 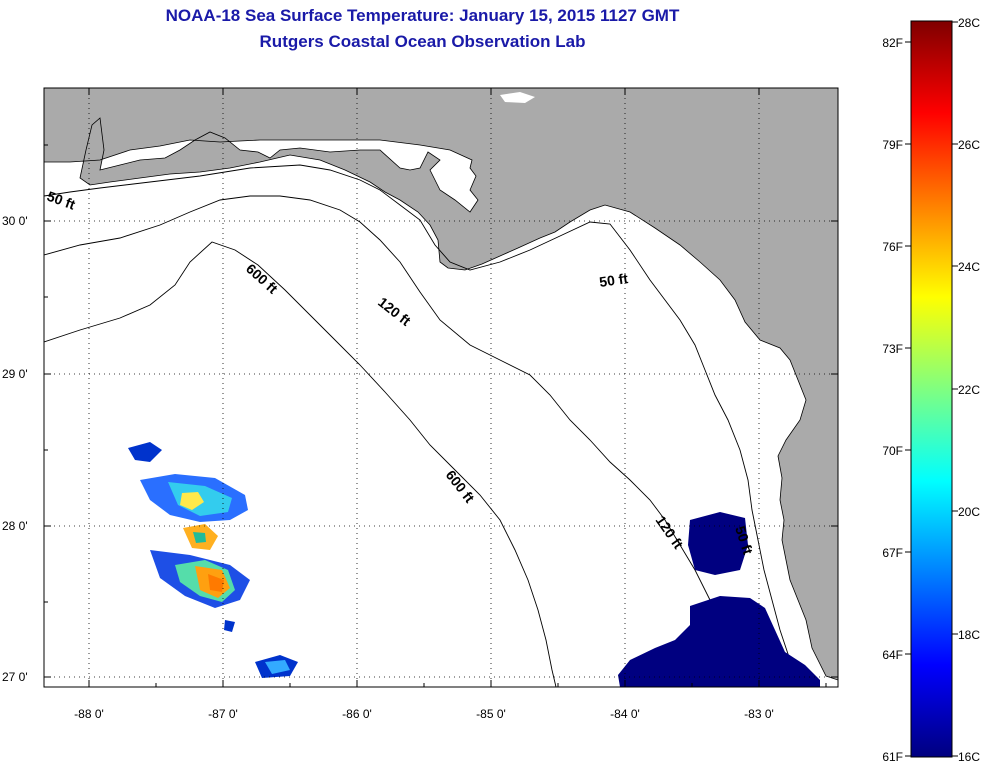 What do you see at coordinates (969, 390) in the screenshot?
I see `colorbar-c-22: 22C` at bounding box center [969, 390].